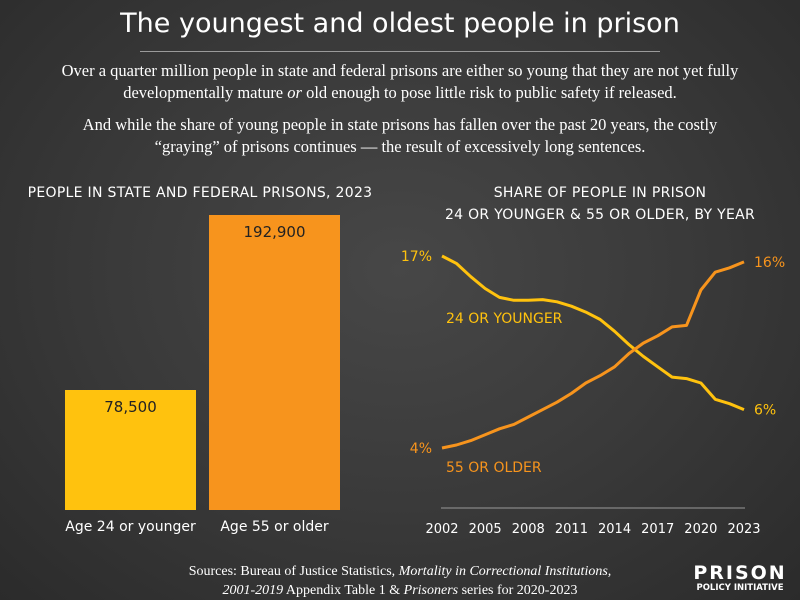 This screenshot has width=800, height=600. Describe the element at coordinates (485, 529) in the screenshot. I see `x-tick-label: 2005` at that location.